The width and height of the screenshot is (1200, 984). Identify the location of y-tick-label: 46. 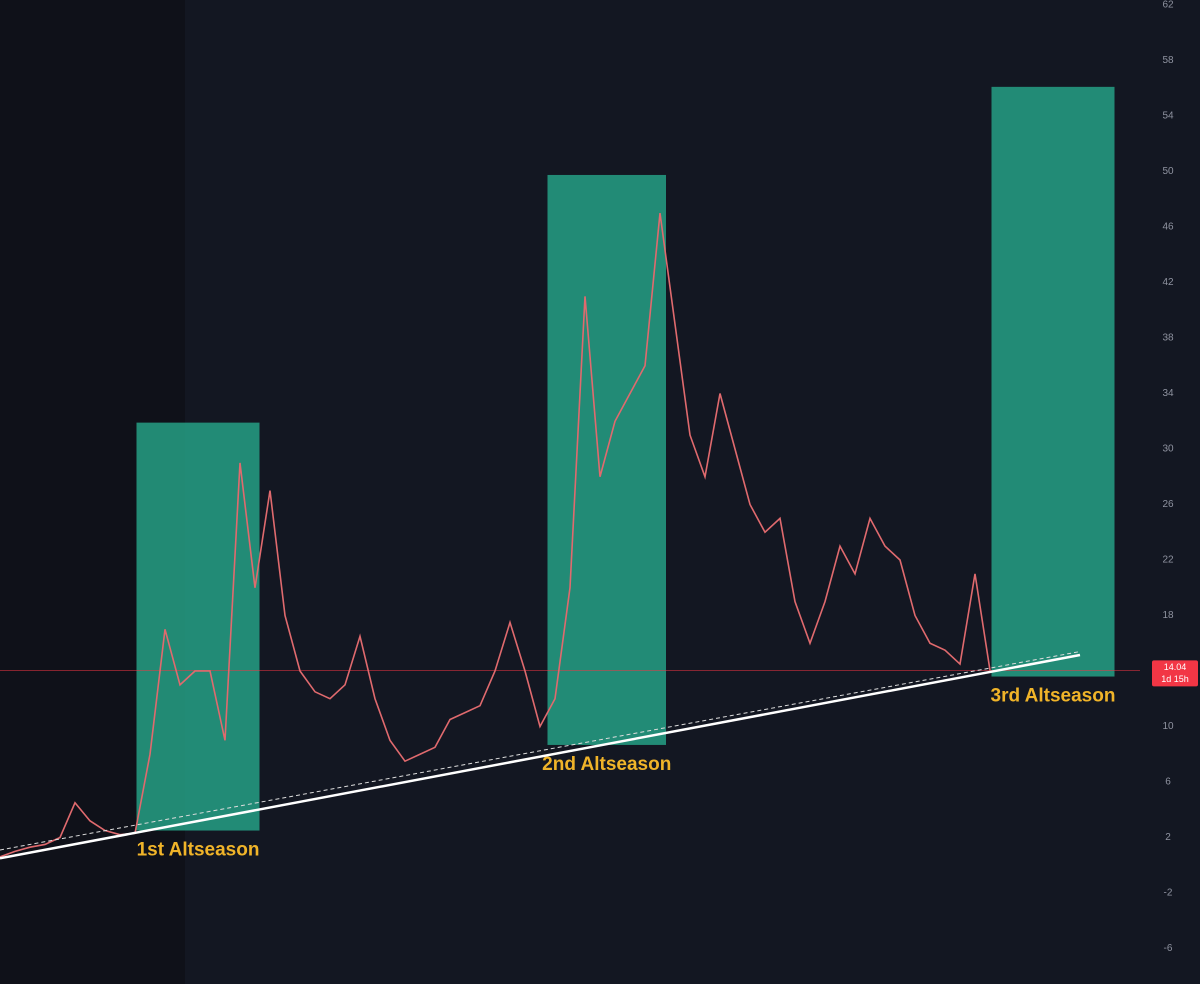
(1168, 227).